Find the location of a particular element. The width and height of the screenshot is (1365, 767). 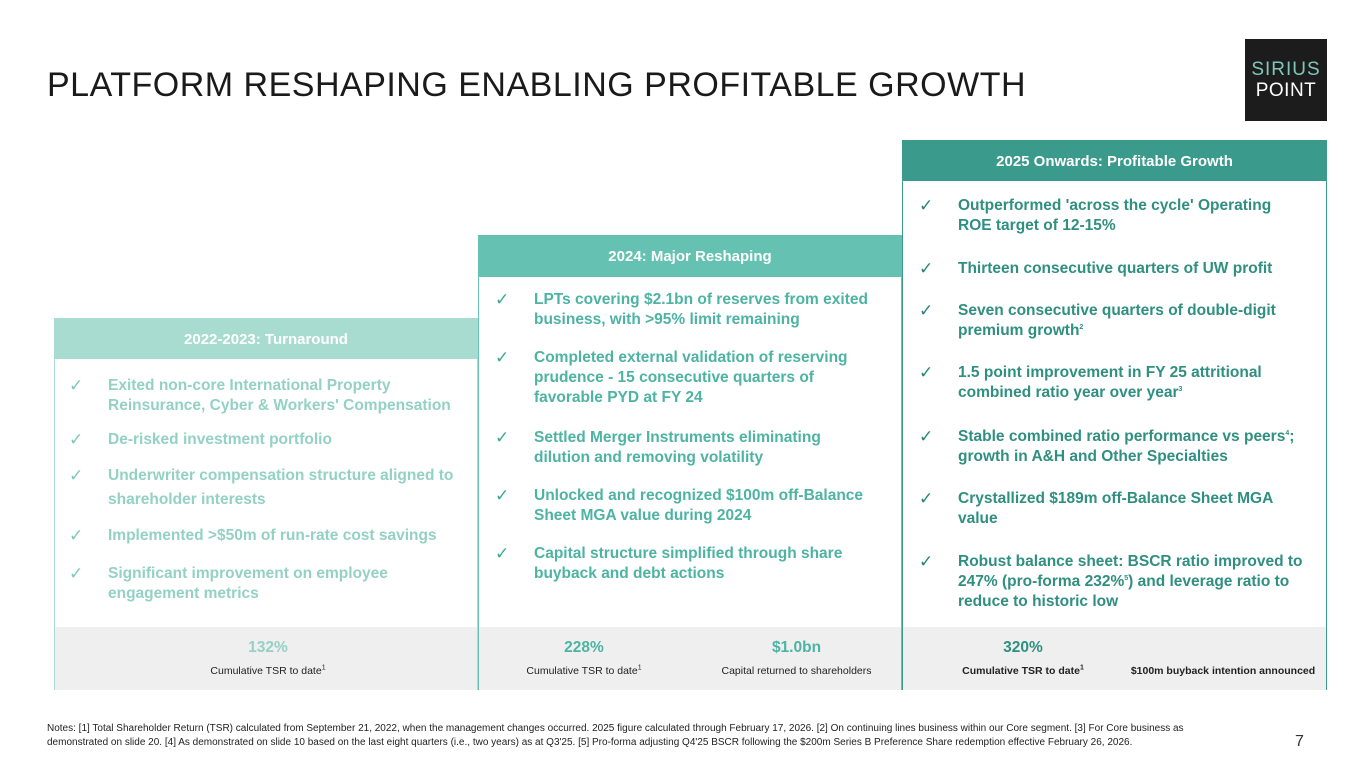

column-metrics: 132% Cumulative TSR to date1 is located at coordinates (266, 658).